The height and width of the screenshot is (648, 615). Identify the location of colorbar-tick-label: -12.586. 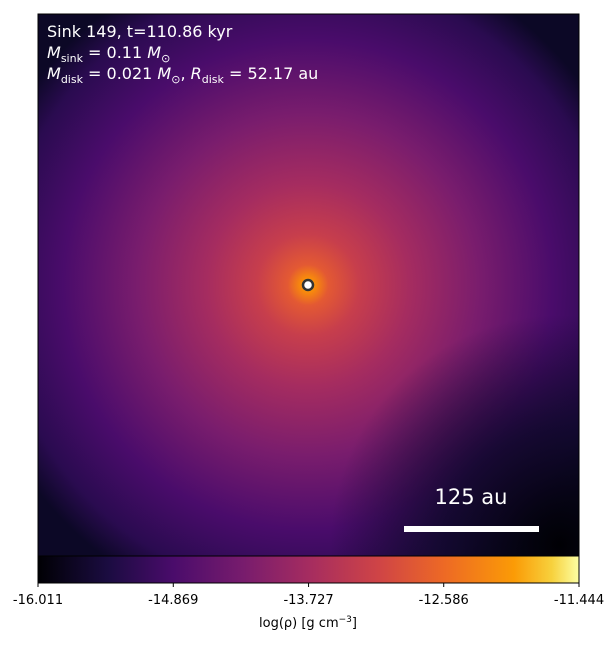
(444, 600).